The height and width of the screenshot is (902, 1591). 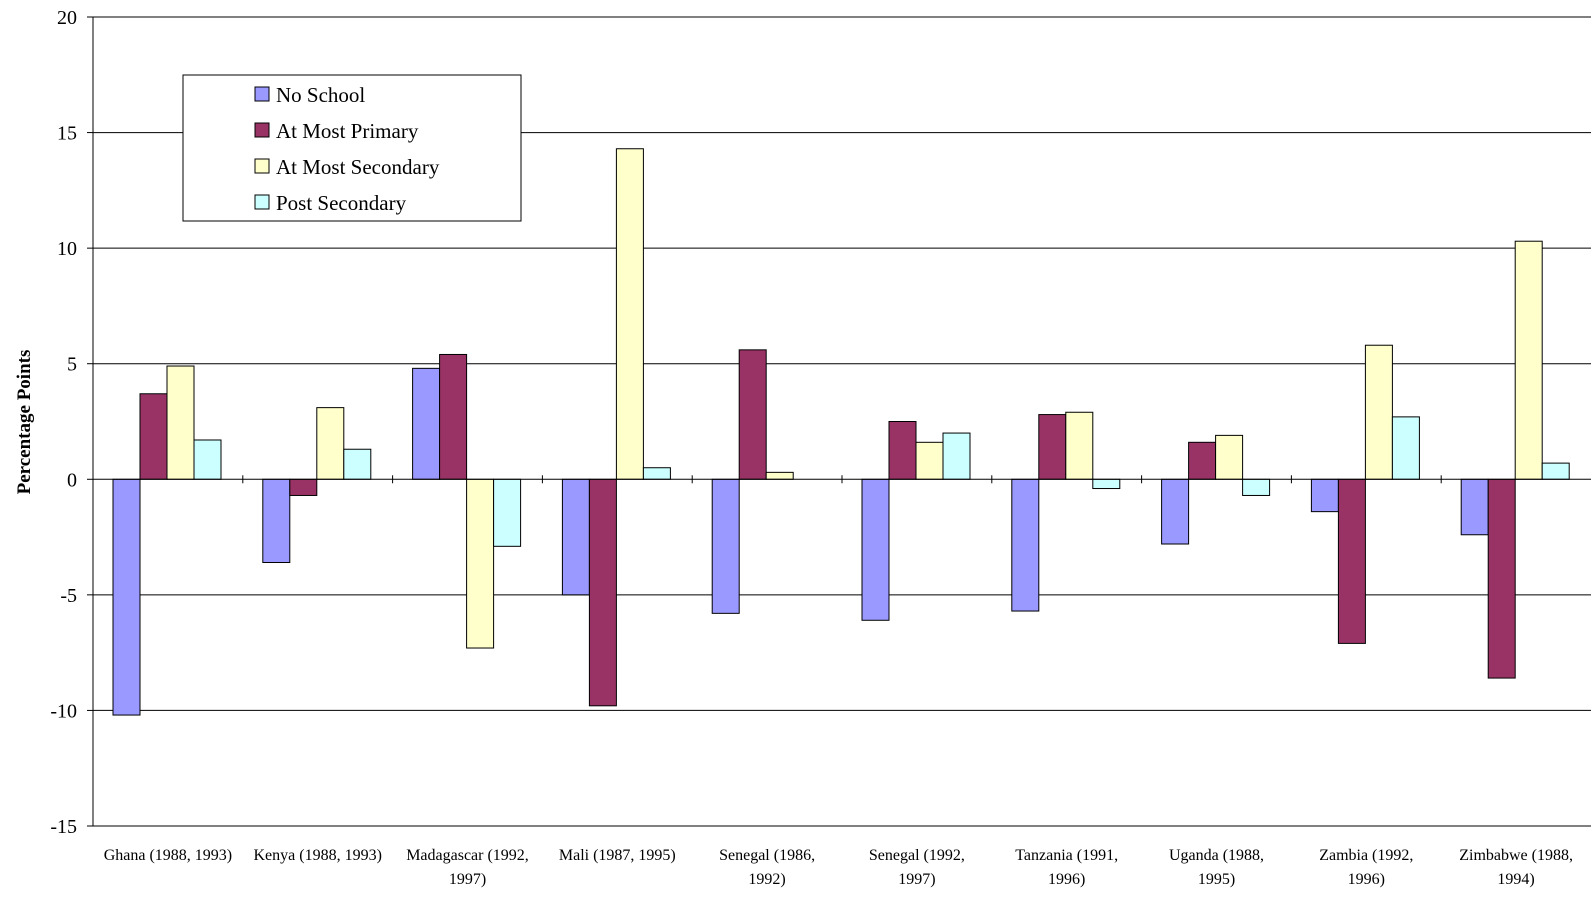 What do you see at coordinates (67, 249) in the screenshot?
I see `y-tick-label: 10` at bounding box center [67, 249].